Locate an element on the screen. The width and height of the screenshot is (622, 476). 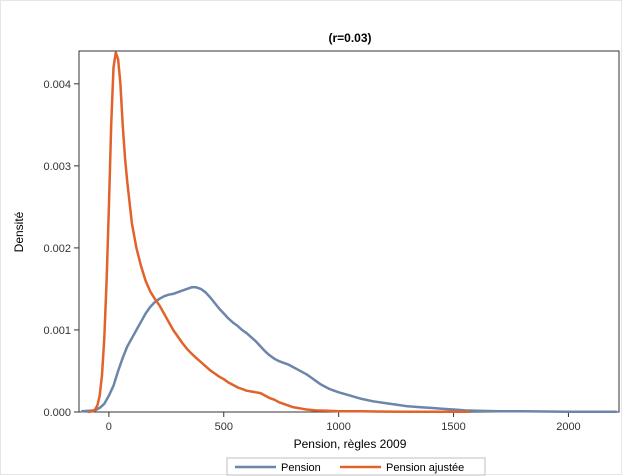
y-tick-label: 0.000 is located at coordinates (57, 413).